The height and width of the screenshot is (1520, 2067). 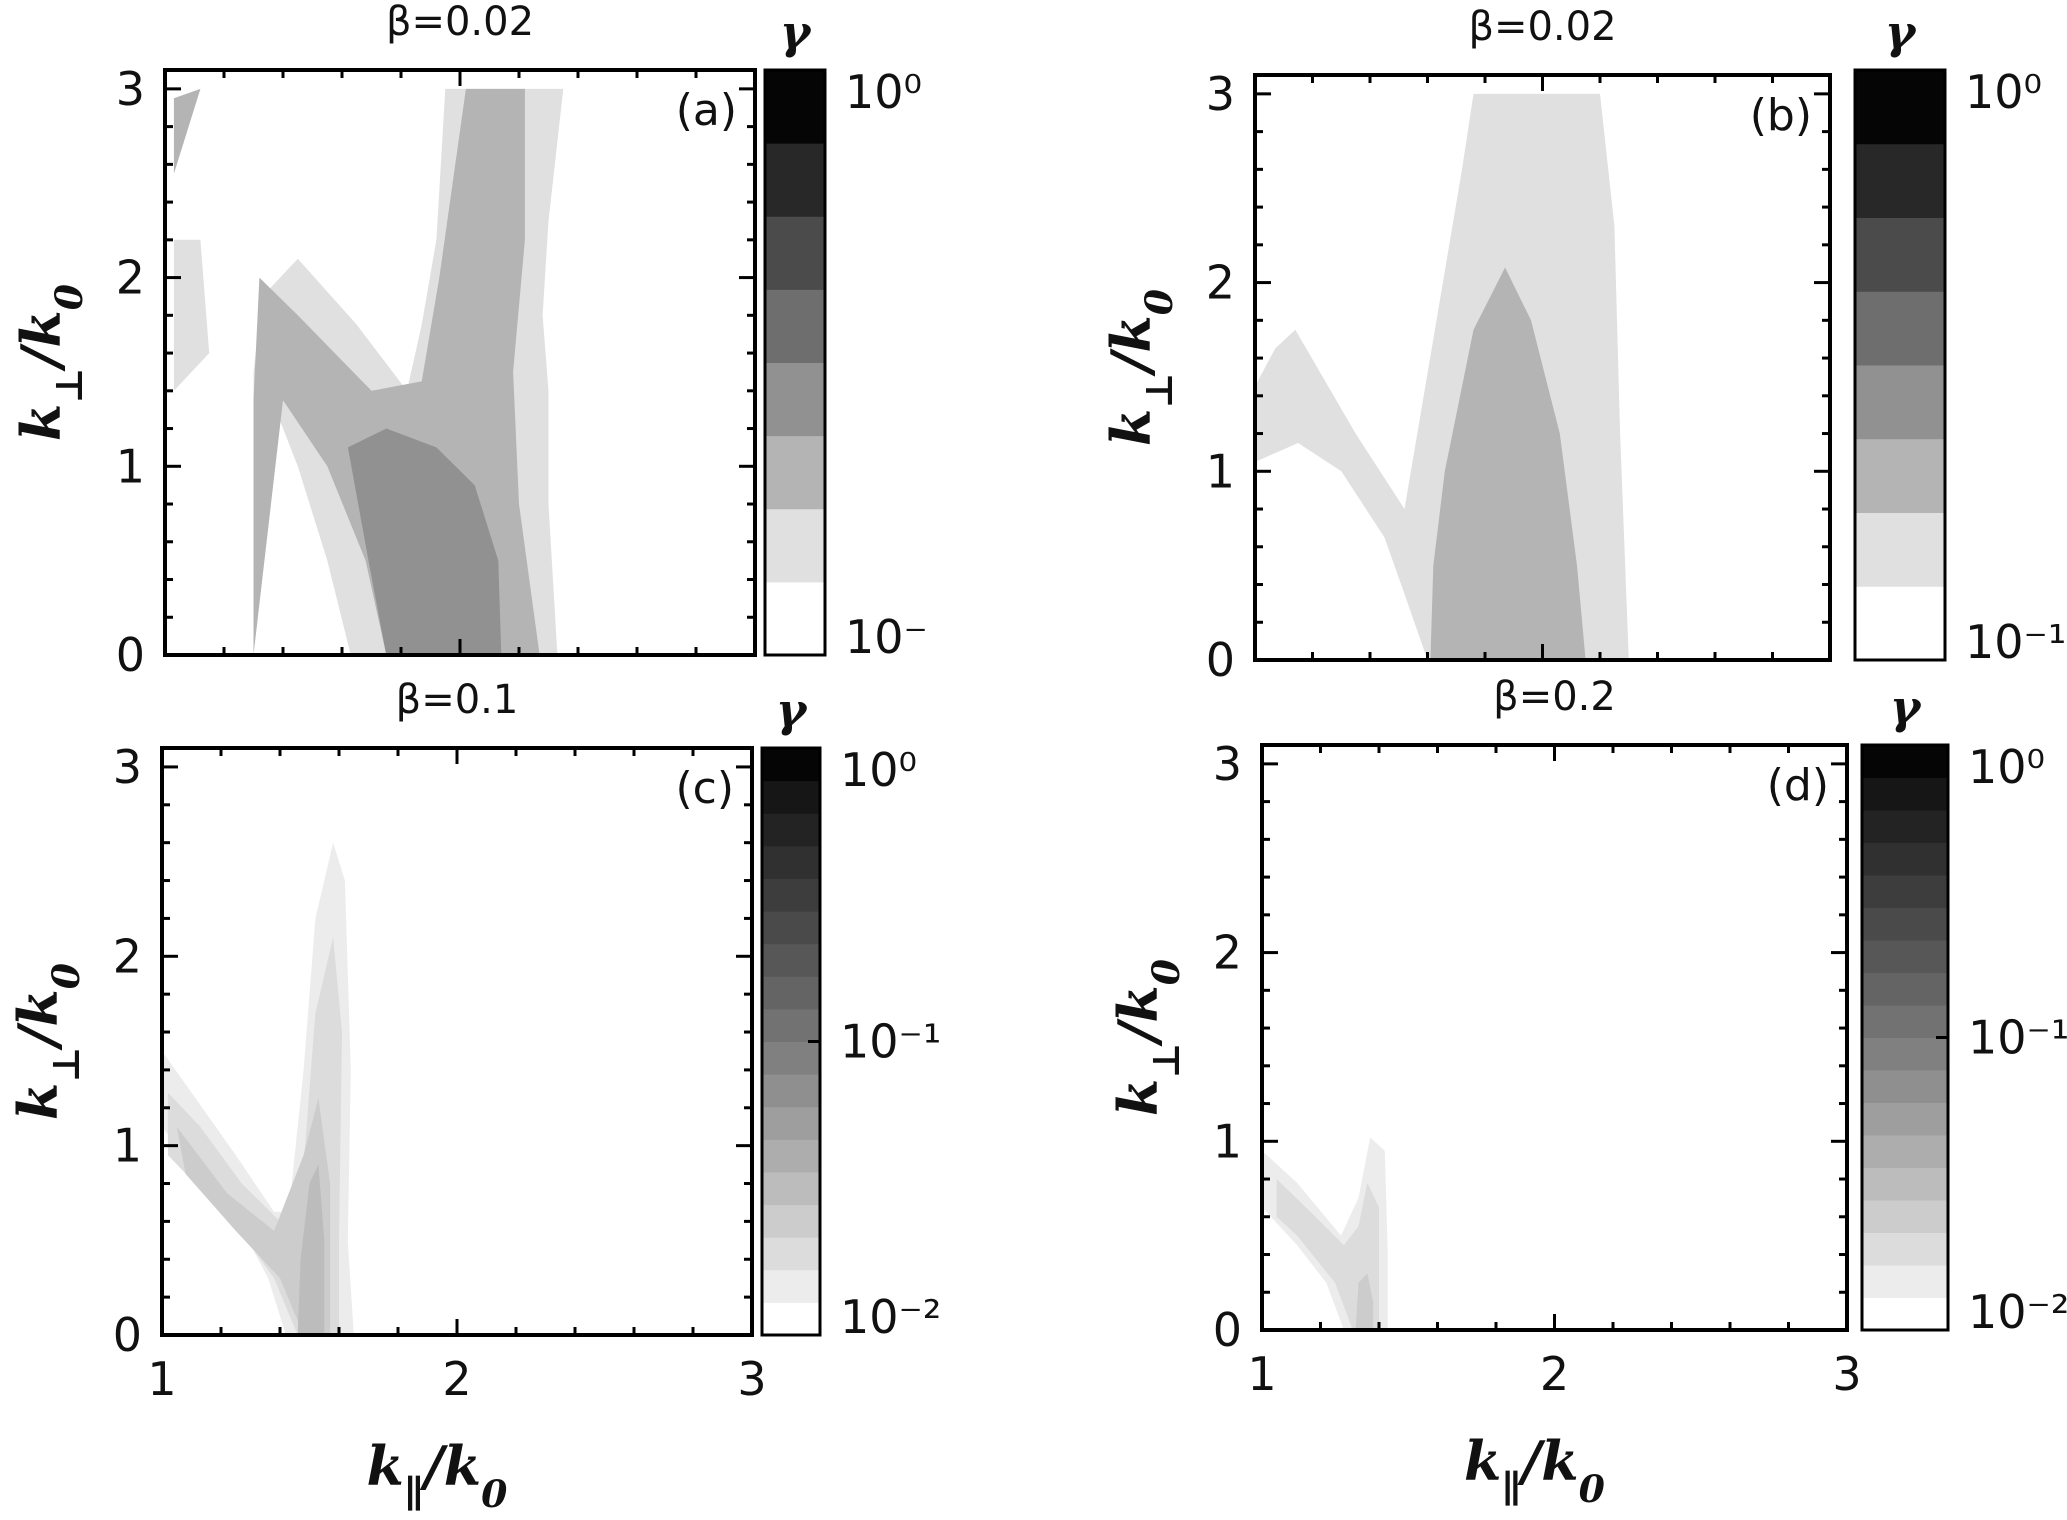 What do you see at coordinates (1798, 785) in the screenshot?
I see `panel-label: (d)` at bounding box center [1798, 785].